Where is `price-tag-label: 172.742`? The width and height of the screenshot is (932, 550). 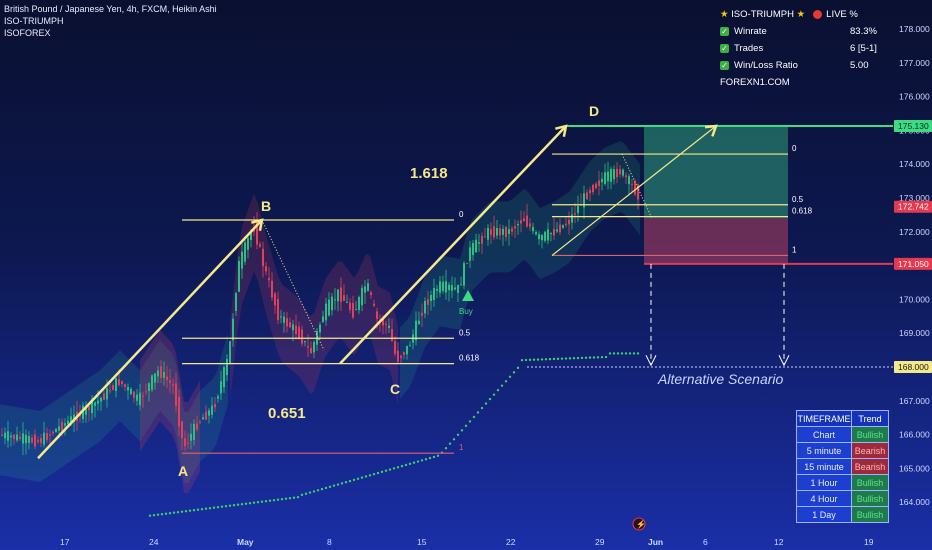 price-tag-label: 172.742 is located at coordinates (913, 207).